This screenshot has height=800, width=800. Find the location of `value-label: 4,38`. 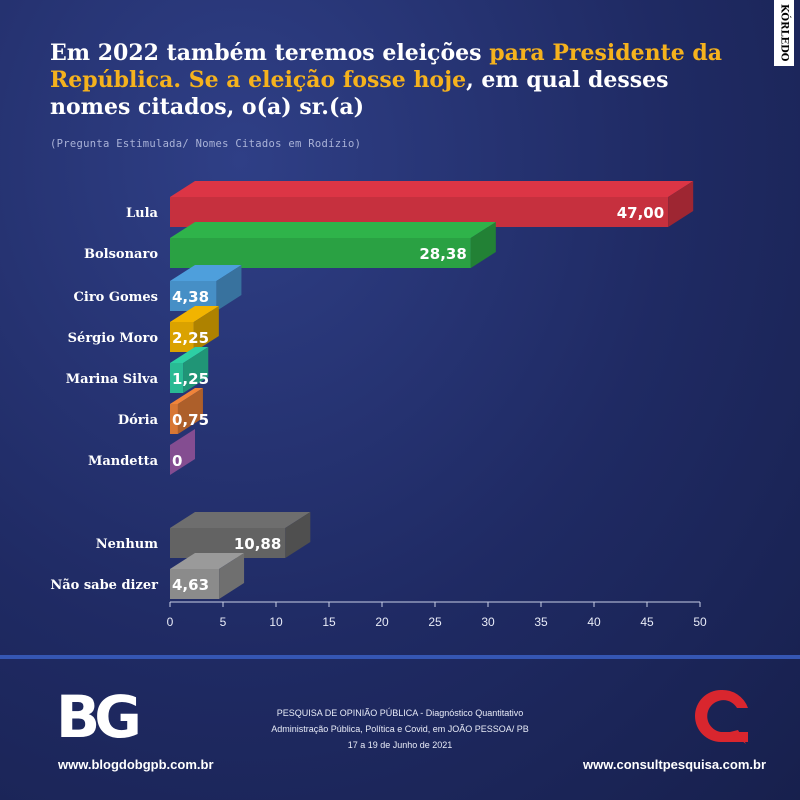

value-label: 4,38 is located at coordinates (190, 297).